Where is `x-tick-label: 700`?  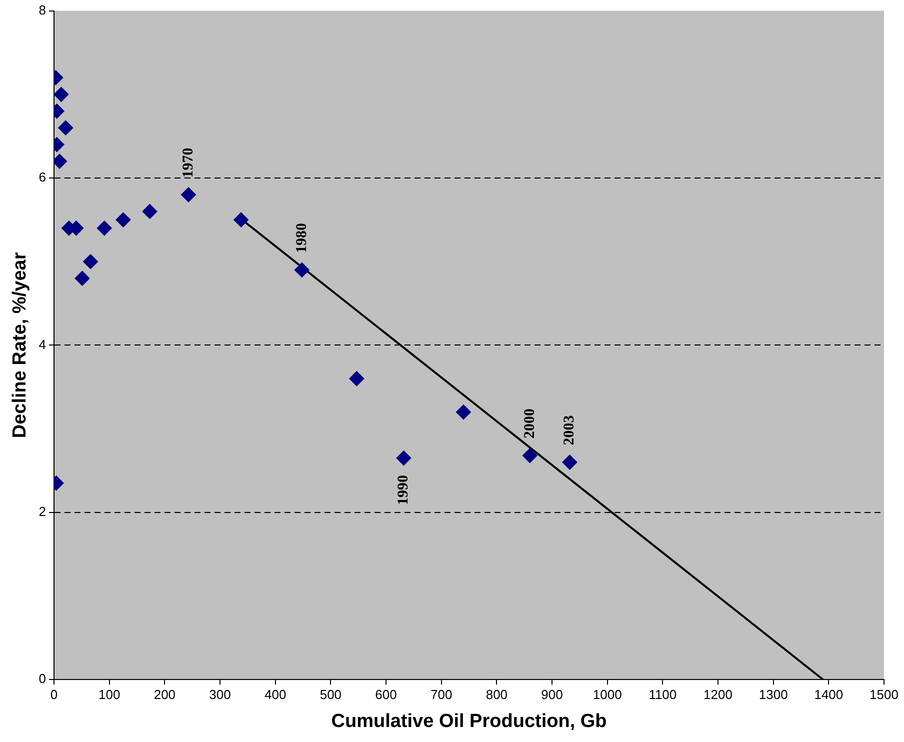 x-tick-label: 700 is located at coordinates (441, 694).